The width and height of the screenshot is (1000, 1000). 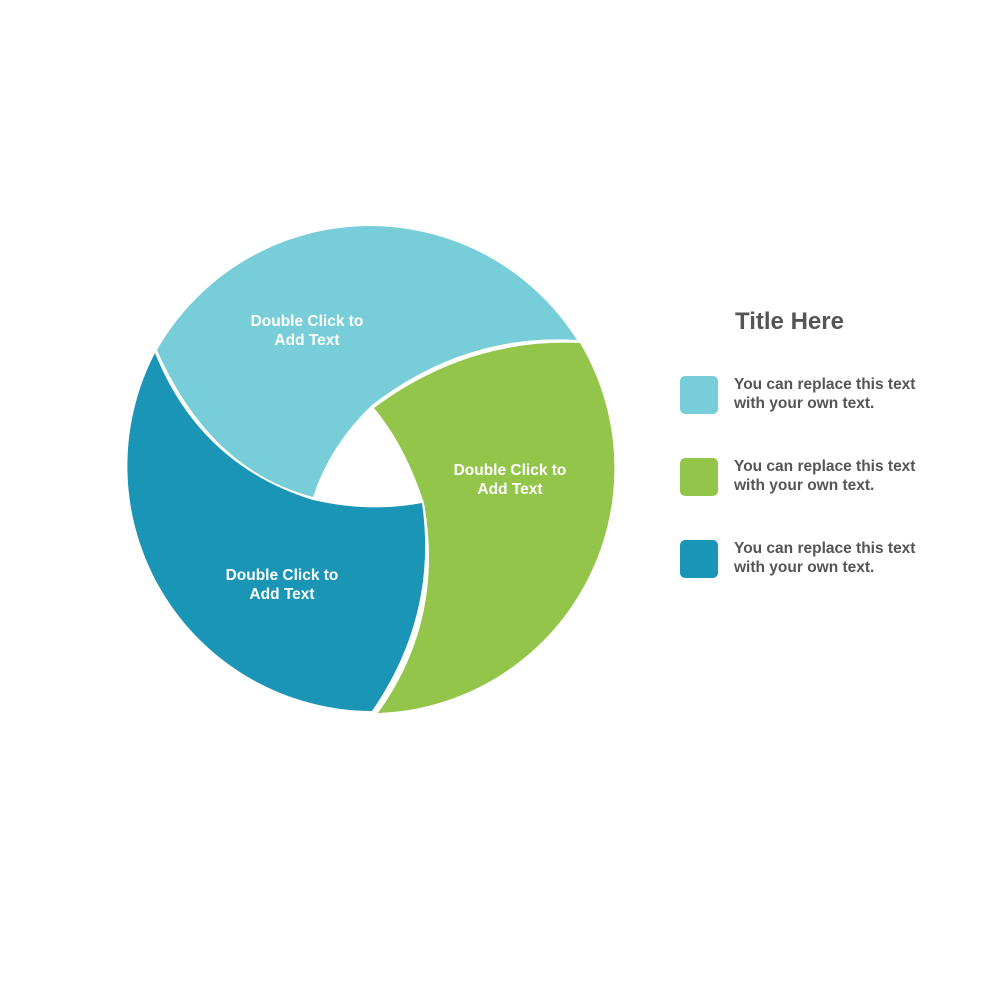 What do you see at coordinates (494, 527) in the screenshot?
I see `segment-green` at bounding box center [494, 527].